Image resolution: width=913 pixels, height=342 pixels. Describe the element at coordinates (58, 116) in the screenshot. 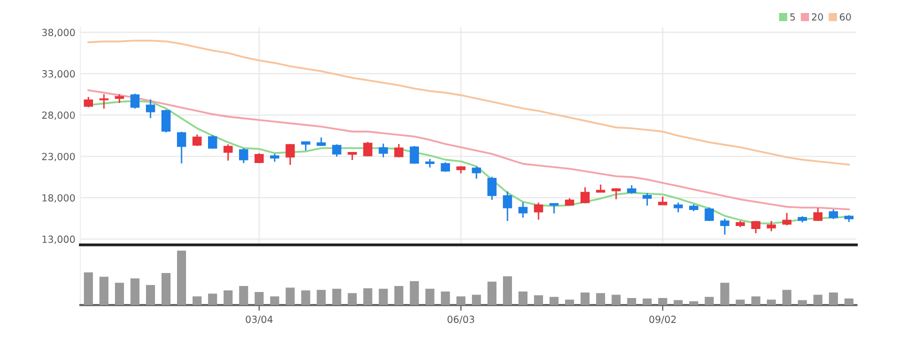

I see `y-tick-label: 28,000` at that location.